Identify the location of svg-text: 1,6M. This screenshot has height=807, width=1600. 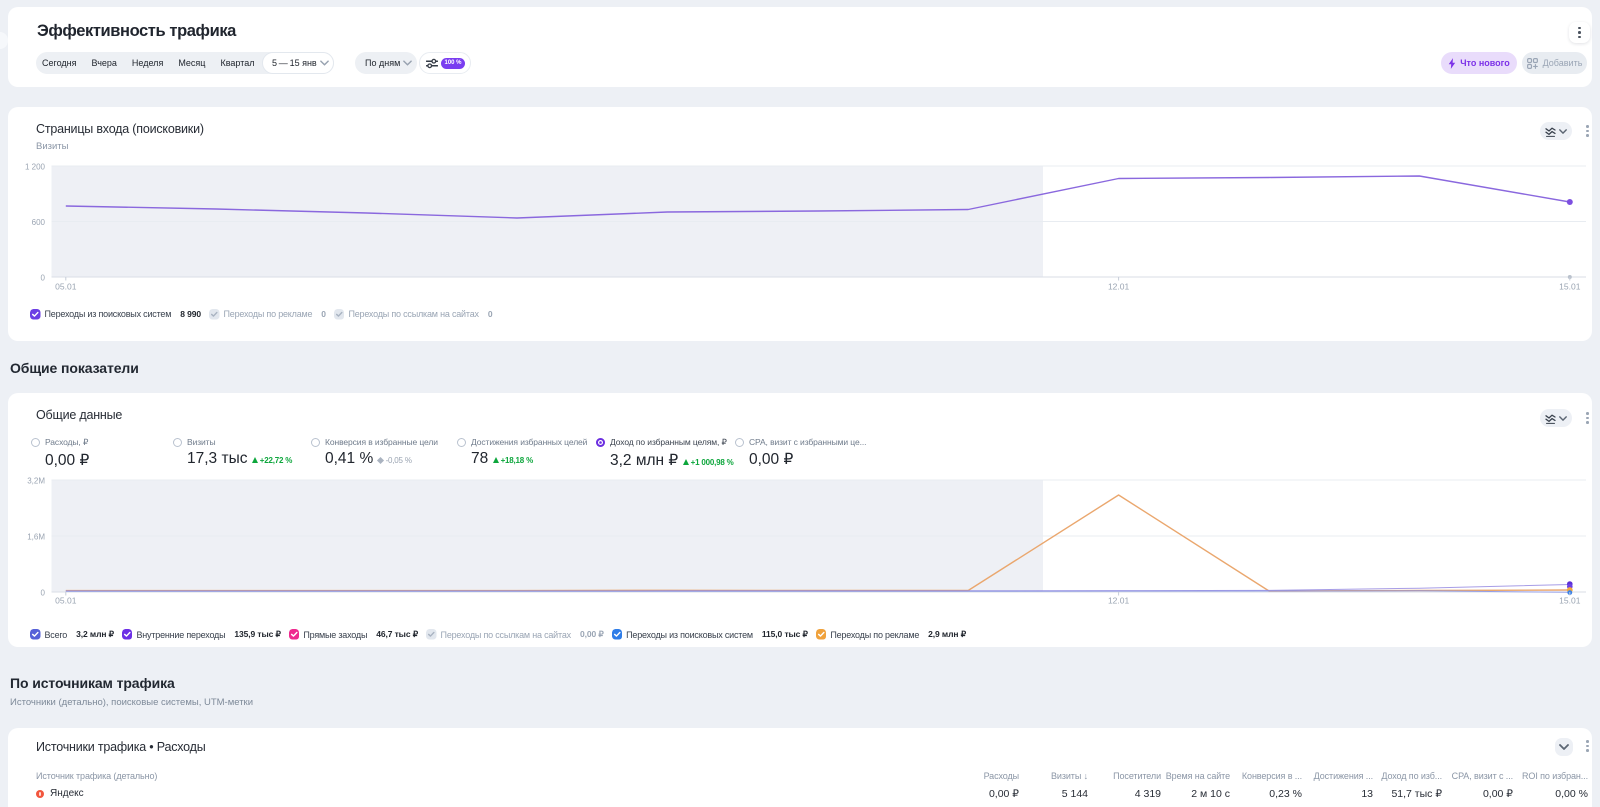
(36, 537).